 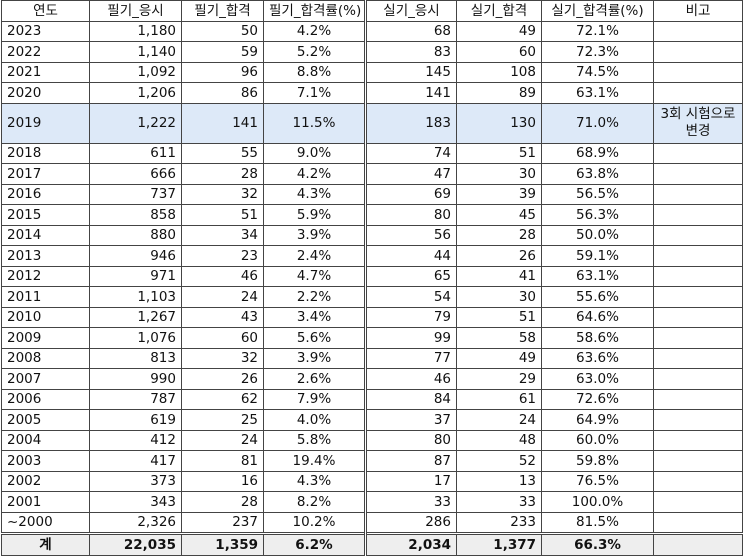 What do you see at coordinates (597, 399) in the screenshot?
I see `table-cell: 72.6%` at bounding box center [597, 399].